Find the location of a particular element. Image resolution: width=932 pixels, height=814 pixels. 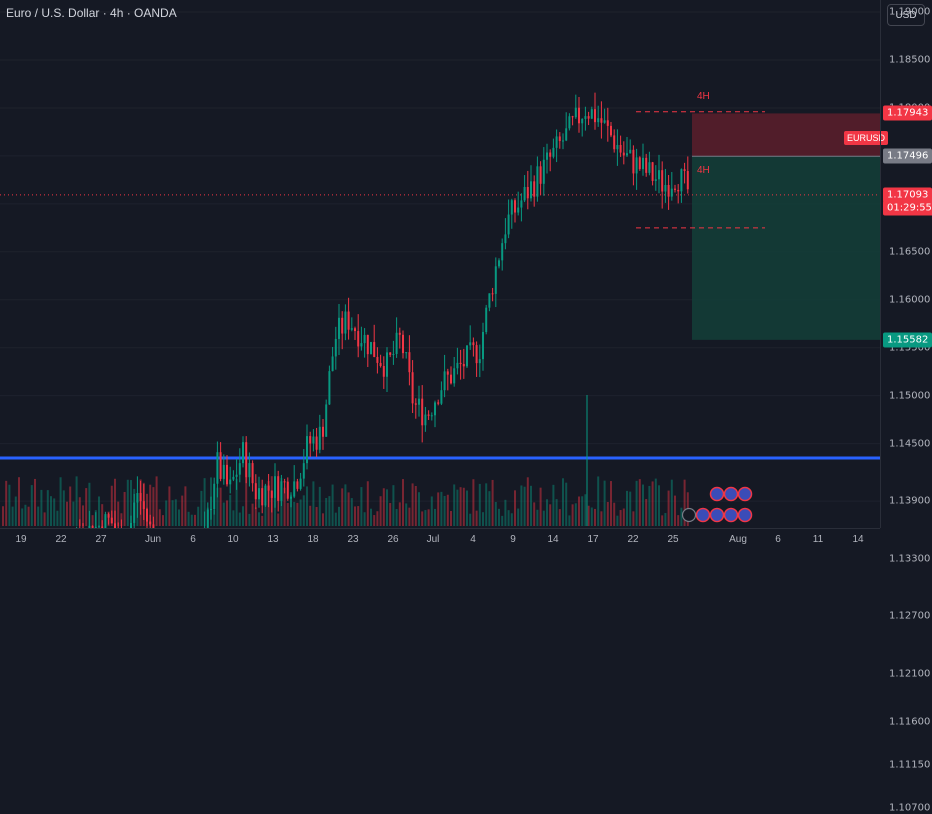

time-tick-label: 25 is located at coordinates (672, 539).